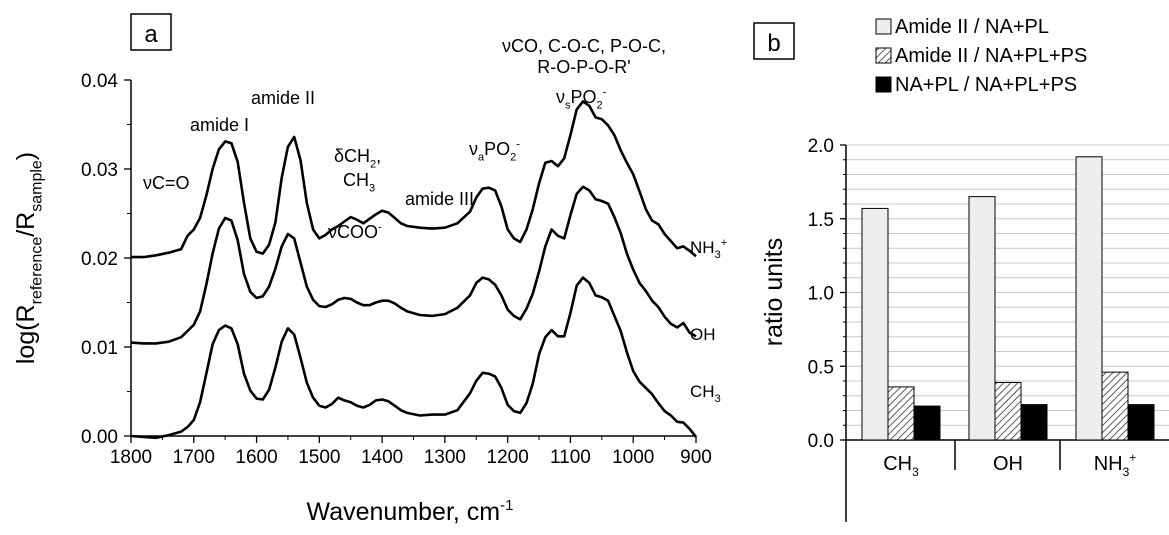 Image resolution: width=1169 pixels, height=535 pixels. I want to click on panel-a-x-tick-label: 1100, so click(570, 457).